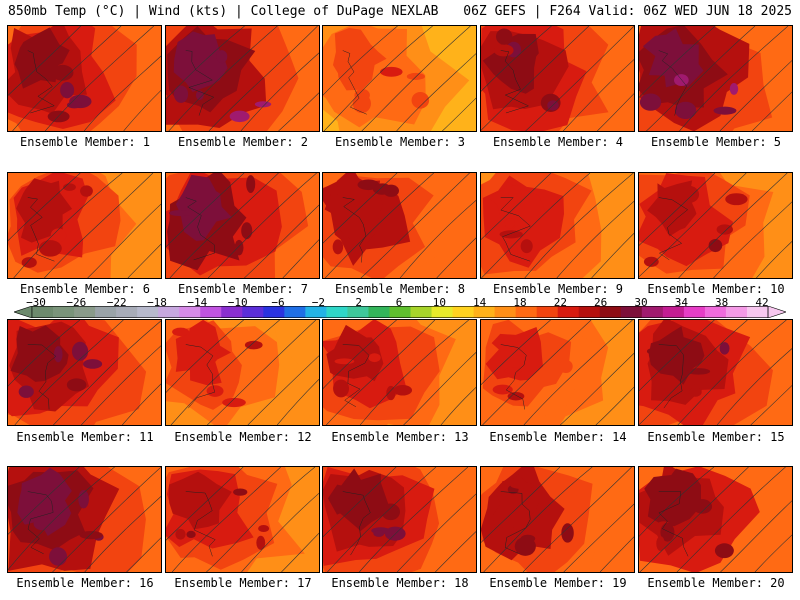 The width and height of the screenshot is (800, 600). Describe the element at coordinates (762, 302) in the screenshot. I see `colorbar-tick-label: 42` at that location.